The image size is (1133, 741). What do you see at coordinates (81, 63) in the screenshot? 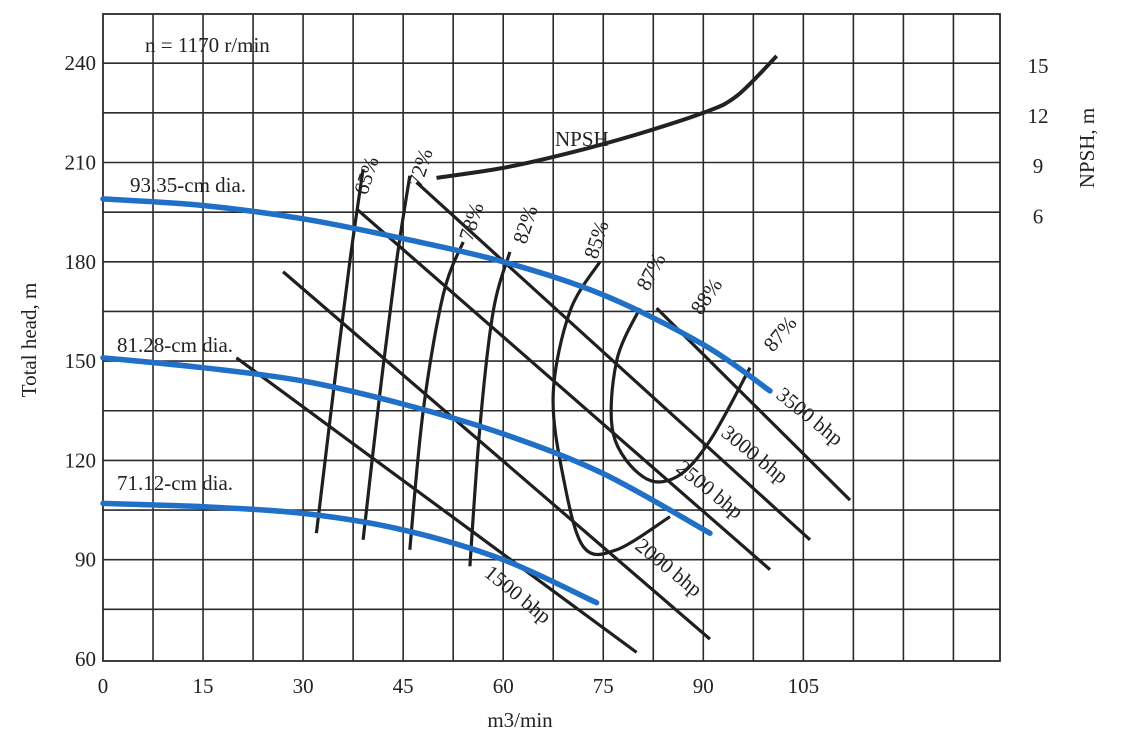
I see `y-tick-label: 240` at bounding box center [81, 63].